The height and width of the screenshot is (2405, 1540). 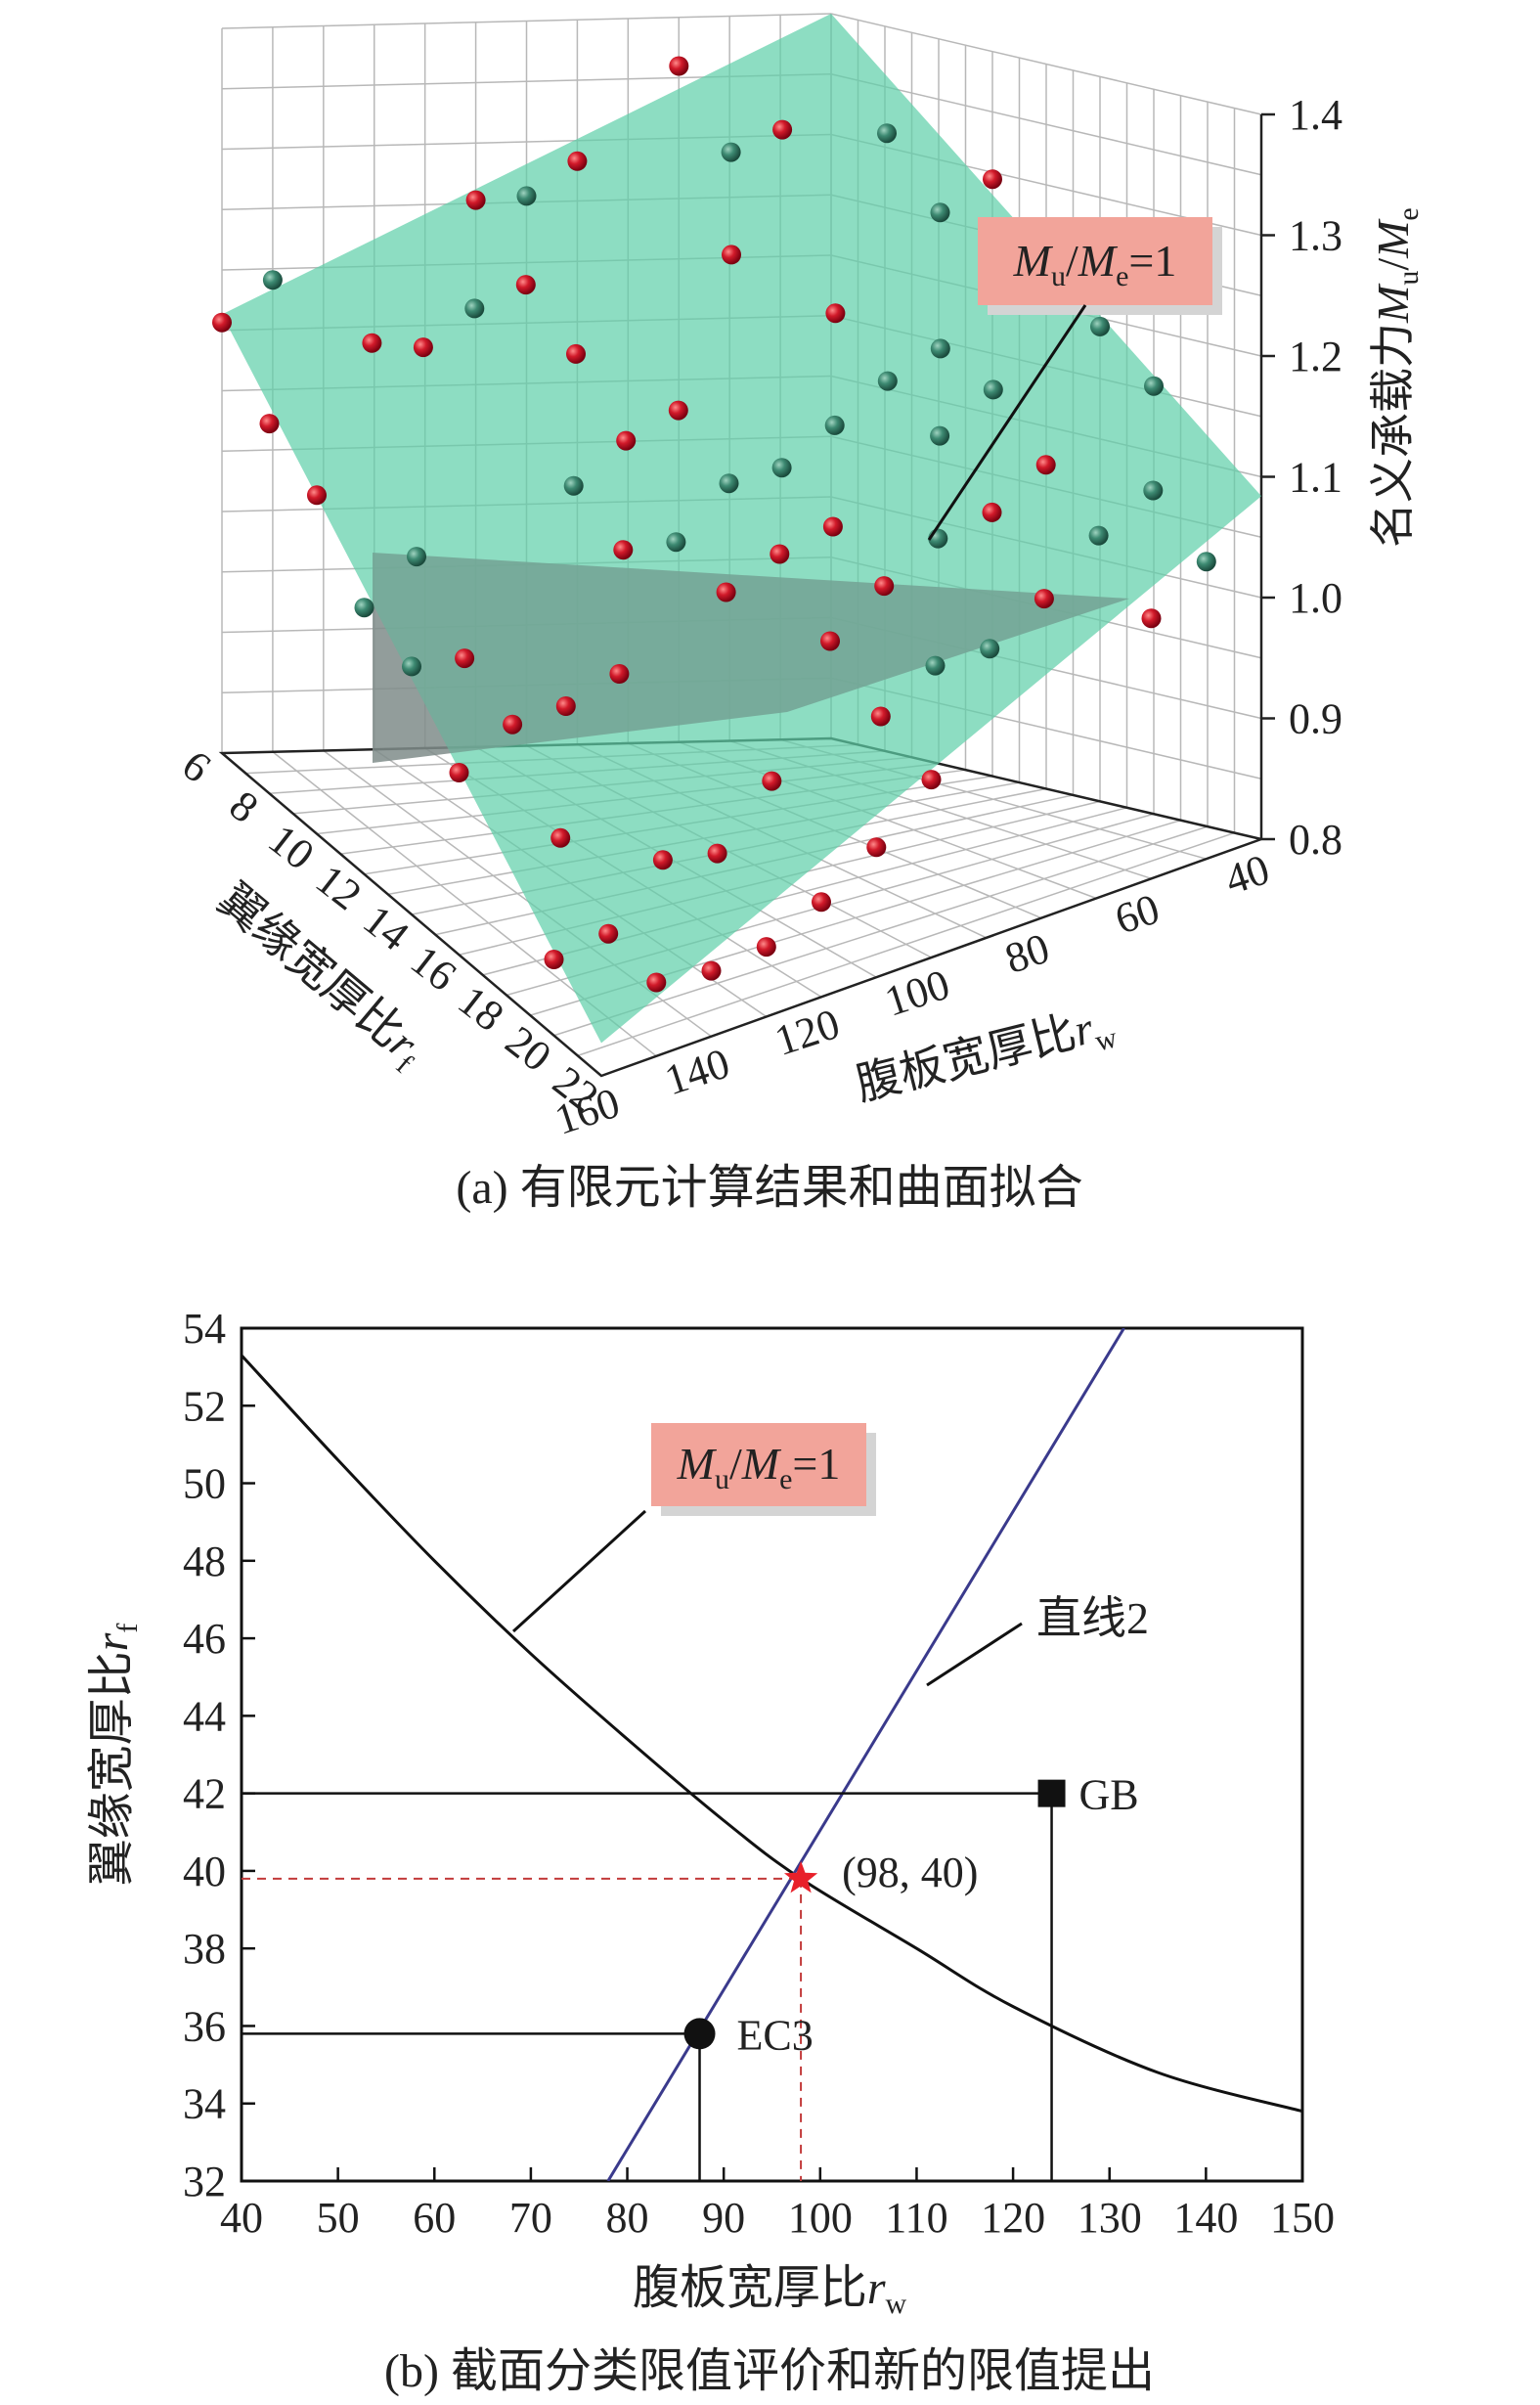 What do you see at coordinates (775, 2035) in the screenshot?
I see `ec3-label: EC3` at bounding box center [775, 2035].